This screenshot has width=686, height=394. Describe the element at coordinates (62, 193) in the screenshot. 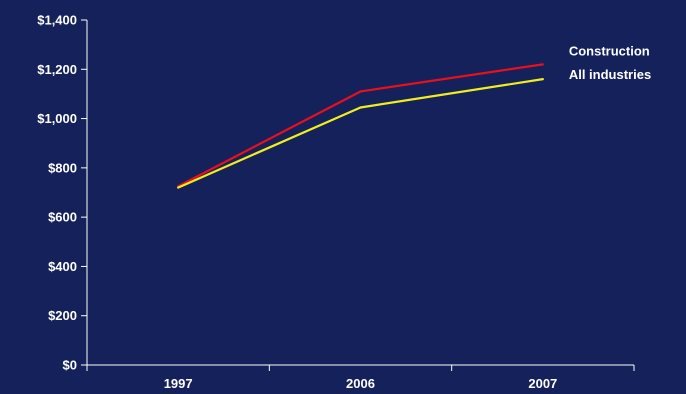

I see `y-axis: $0 $200 $400 $600 $800 $1,000 $1,200 $1,400` at that location.